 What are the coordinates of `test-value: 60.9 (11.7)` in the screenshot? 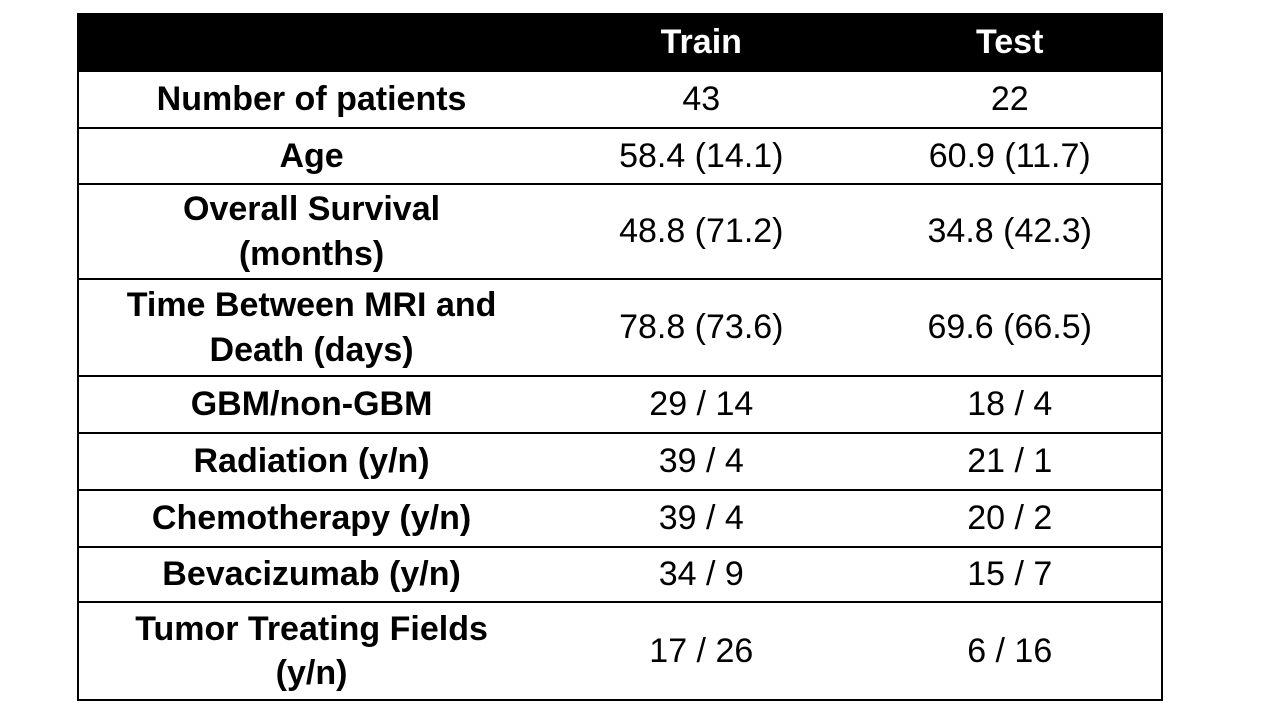 It's located at (1010, 155).